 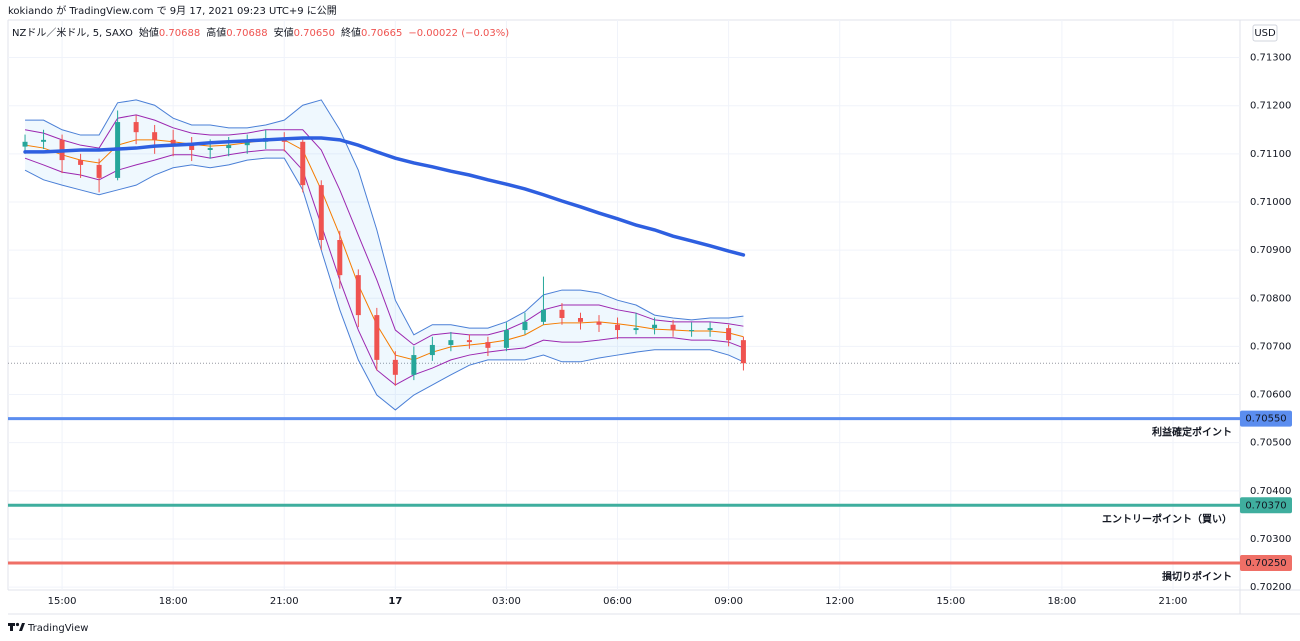 I want to click on x-tick-label: 12:00, so click(x=839, y=601).